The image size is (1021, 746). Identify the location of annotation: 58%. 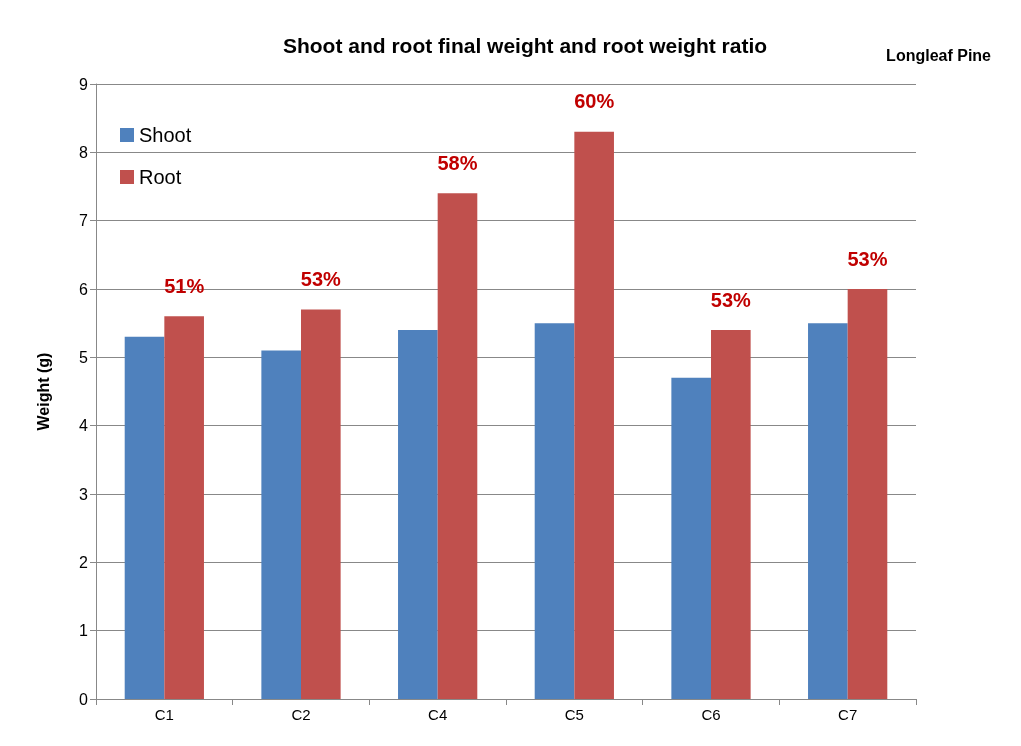
(457, 162).